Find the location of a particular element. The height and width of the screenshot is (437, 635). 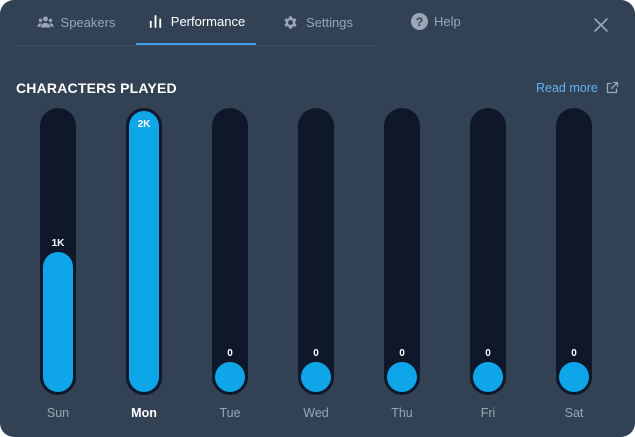

day-label-sat: Sat is located at coordinates (574, 413).